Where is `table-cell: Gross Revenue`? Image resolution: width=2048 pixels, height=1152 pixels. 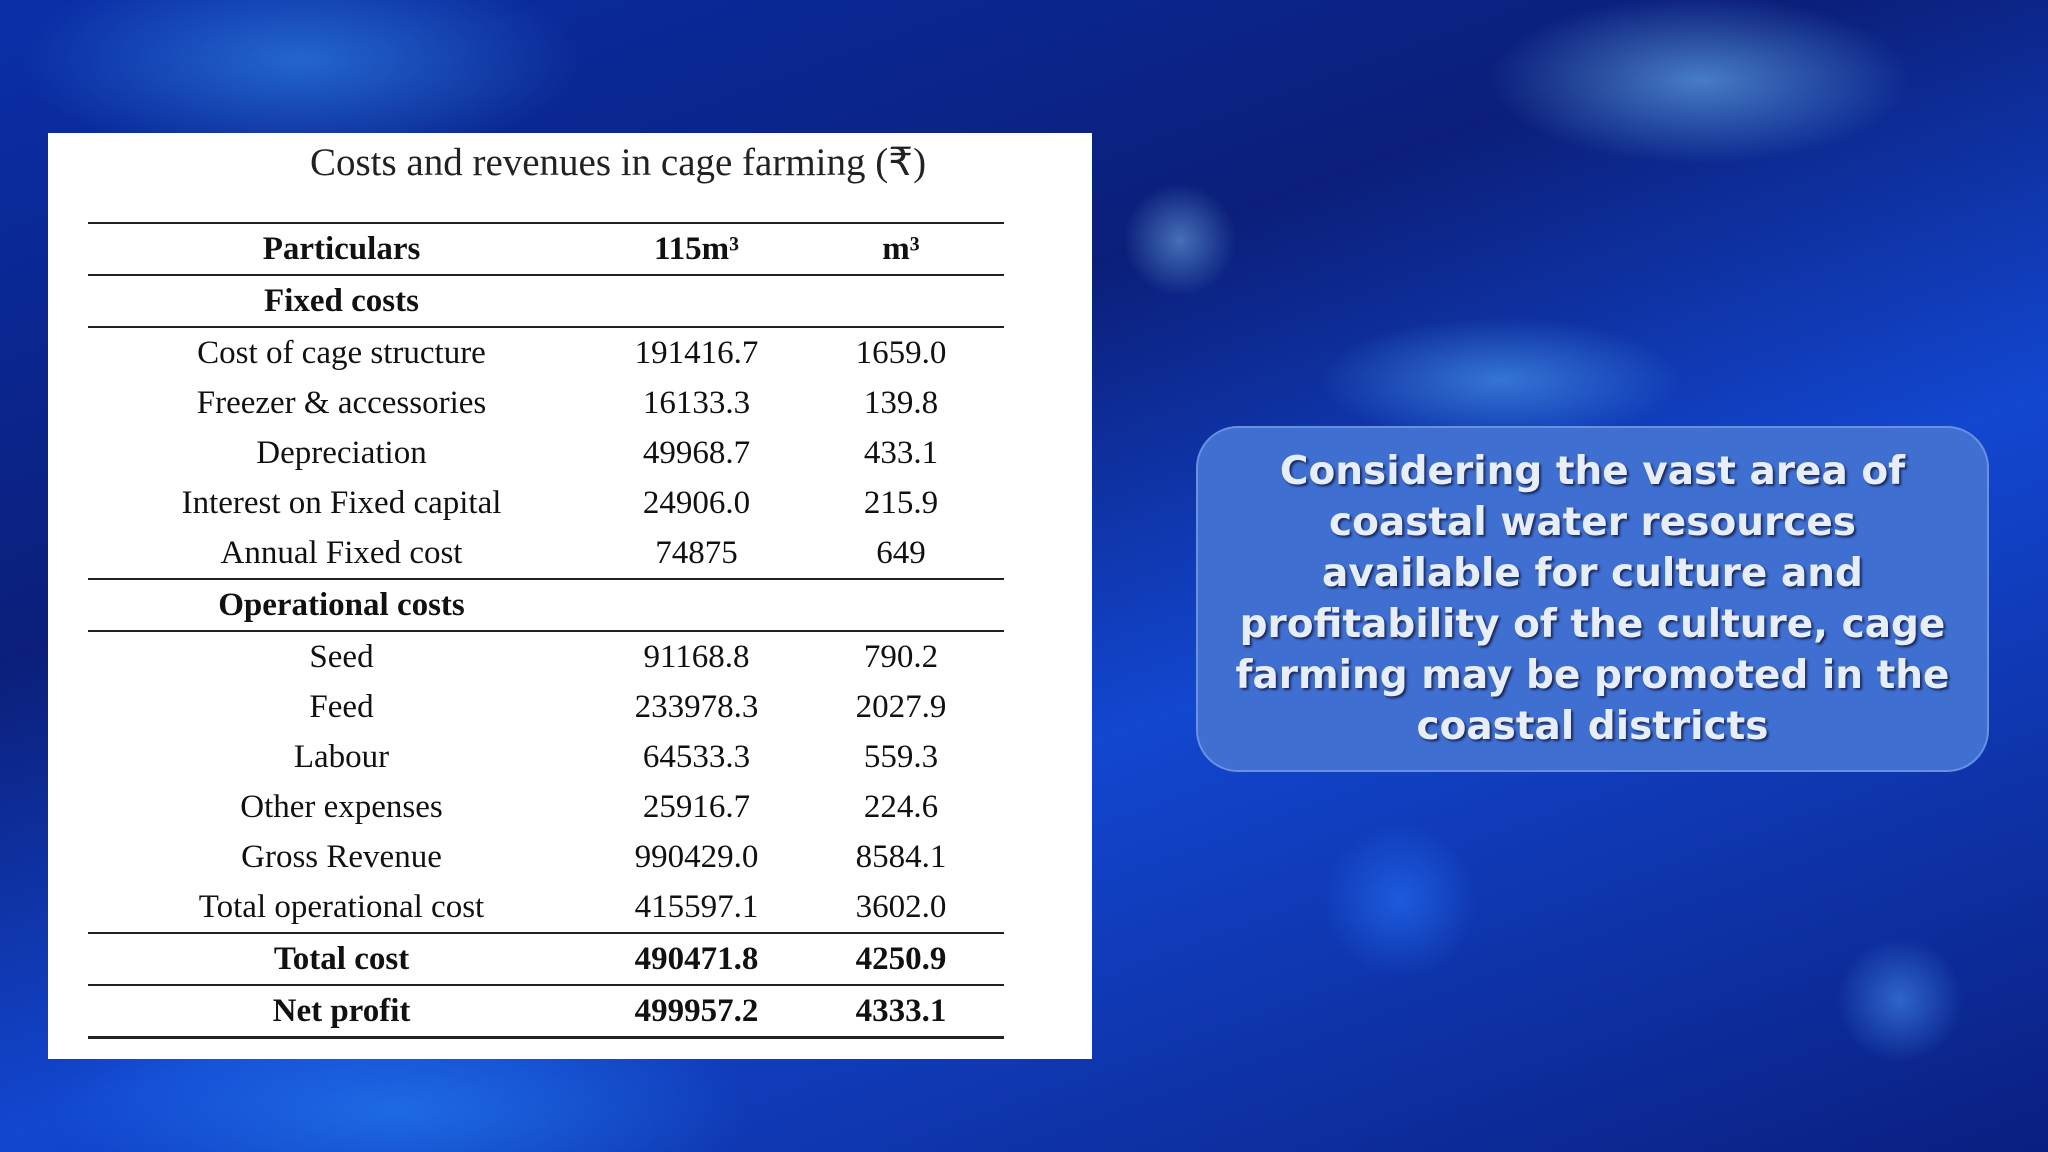
table-cell: Gross Revenue is located at coordinates (341, 856).